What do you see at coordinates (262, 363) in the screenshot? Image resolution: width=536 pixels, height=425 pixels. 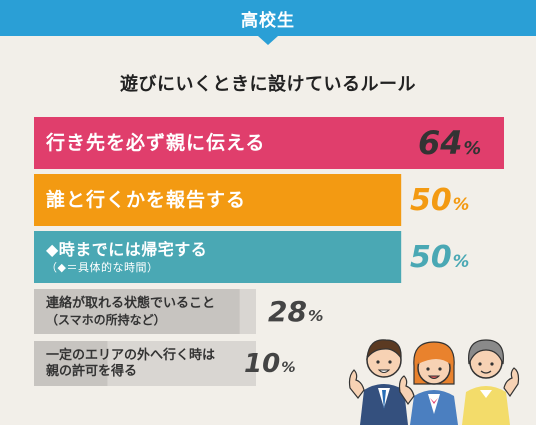 I see `value-number: 10` at bounding box center [262, 363].